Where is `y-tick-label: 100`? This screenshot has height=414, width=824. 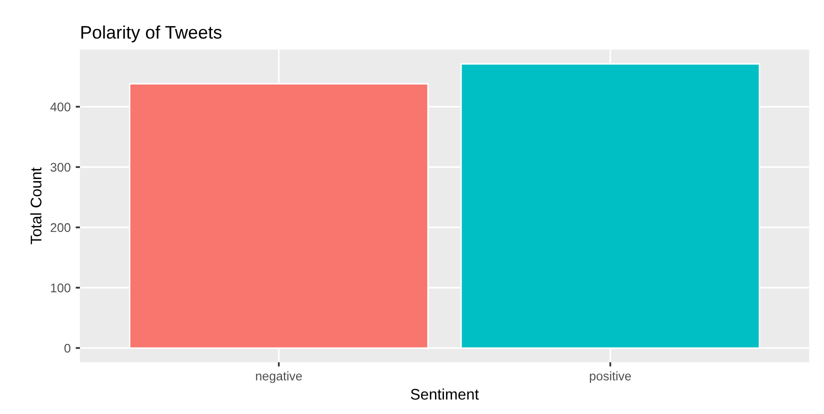 y-tick-label: 100 is located at coordinates (60, 287).